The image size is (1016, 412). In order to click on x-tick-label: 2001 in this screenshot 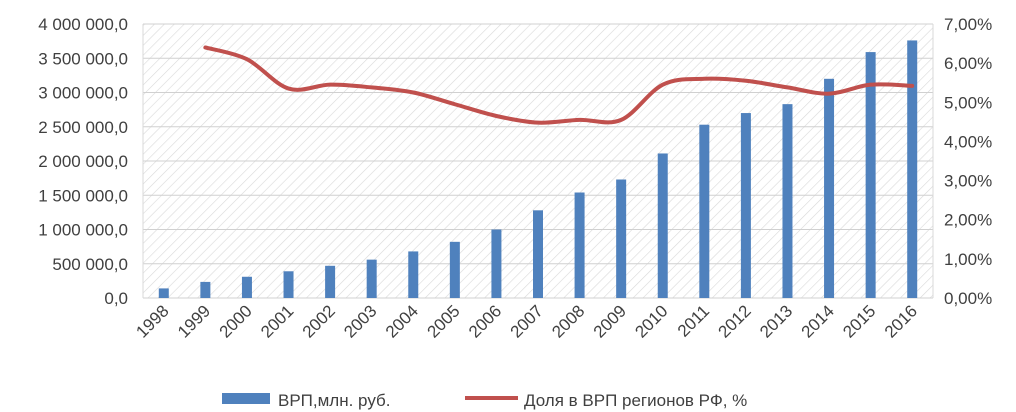, I will do `click(277, 321)`.